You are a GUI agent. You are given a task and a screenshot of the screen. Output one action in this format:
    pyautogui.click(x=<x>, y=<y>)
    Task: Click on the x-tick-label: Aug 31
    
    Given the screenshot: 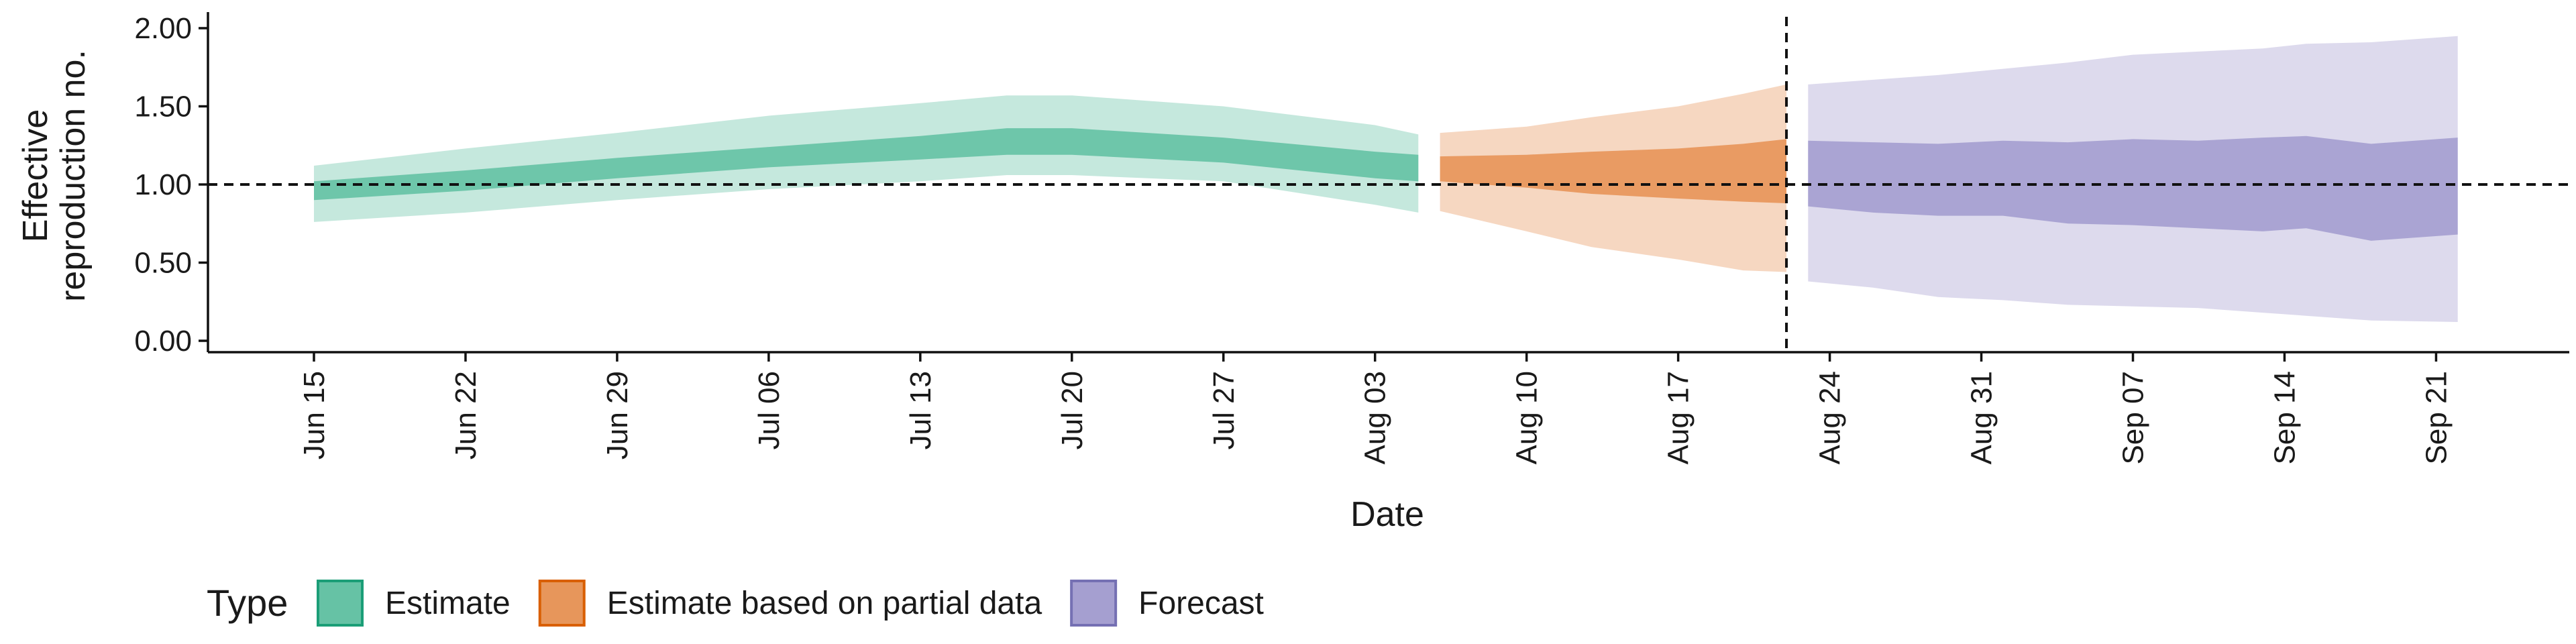 What is the action you would take?
    pyautogui.click(x=1982, y=417)
    